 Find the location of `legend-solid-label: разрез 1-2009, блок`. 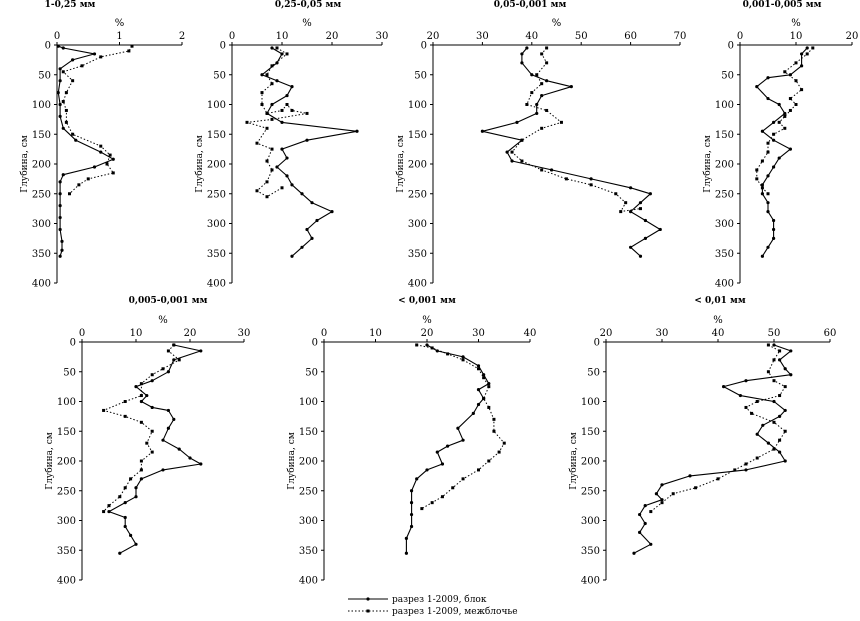

legend-solid-label: разрез 1-2009, блок is located at coordinates (439, 599).